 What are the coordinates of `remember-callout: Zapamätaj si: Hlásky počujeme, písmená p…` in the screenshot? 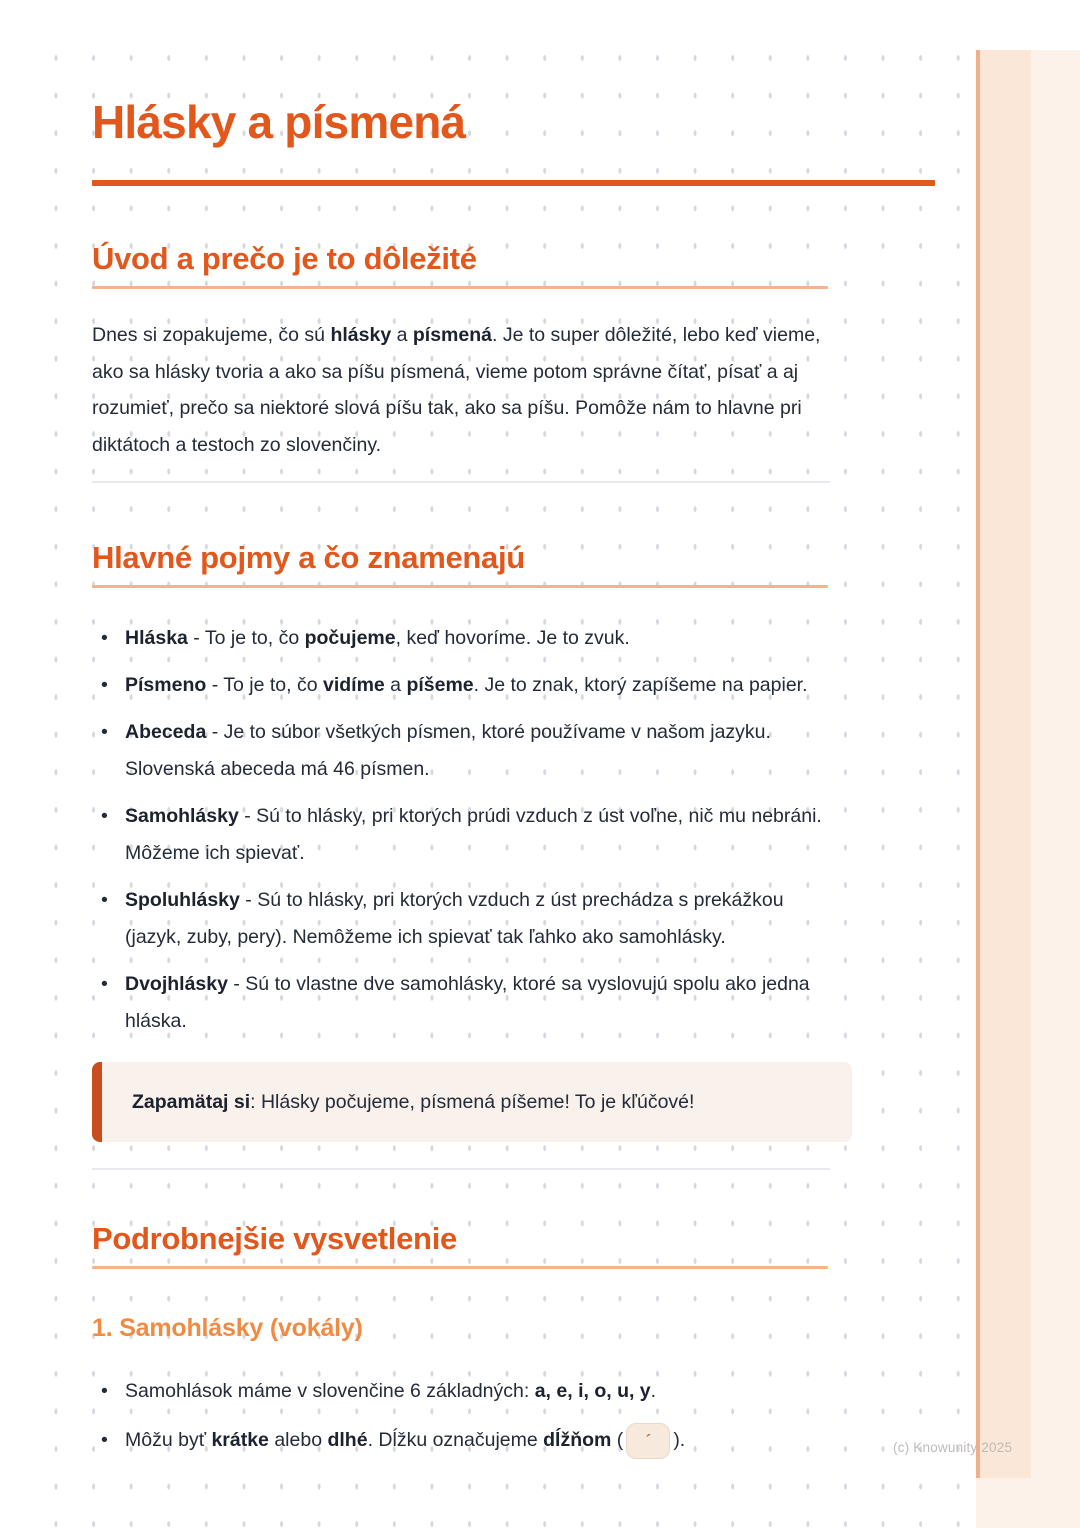 It's located at (472, 1102).